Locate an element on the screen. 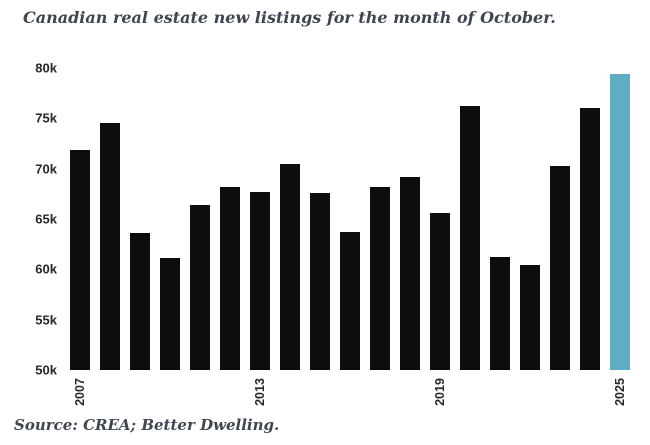 This screenshot has height=445, width=650. bar-2008 is located at coordinates (110, 246).